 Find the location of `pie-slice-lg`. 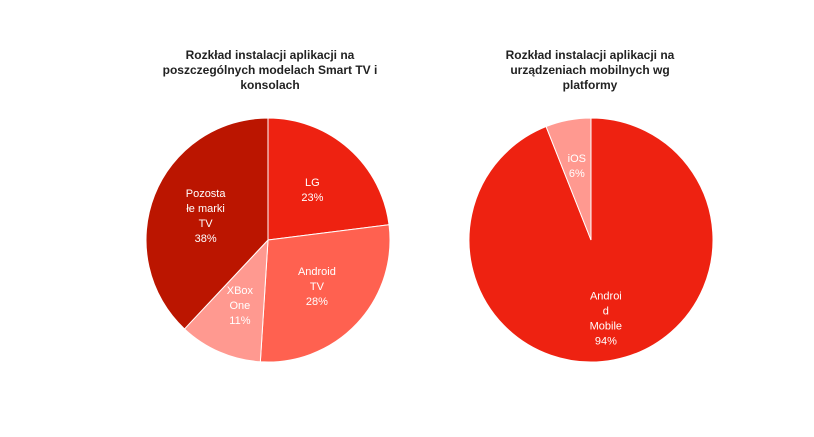

pie-slice-lg is located at coordinates (328, 179).